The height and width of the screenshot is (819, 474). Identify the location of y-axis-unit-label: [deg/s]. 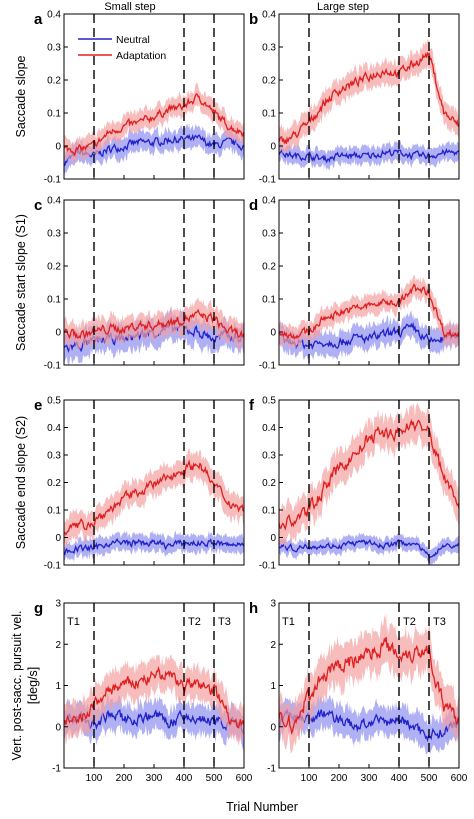
(33, 686).